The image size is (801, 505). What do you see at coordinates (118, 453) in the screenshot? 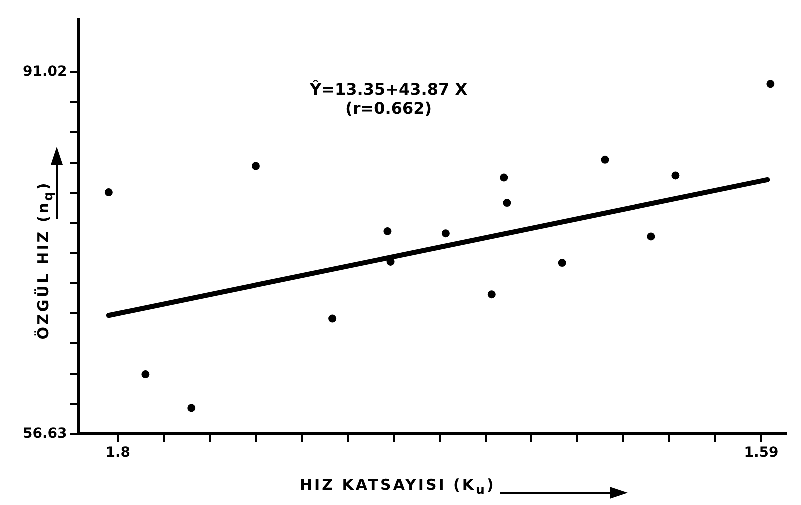
I see `x-tick-label: 1.8` at bounding box center [118, 453].